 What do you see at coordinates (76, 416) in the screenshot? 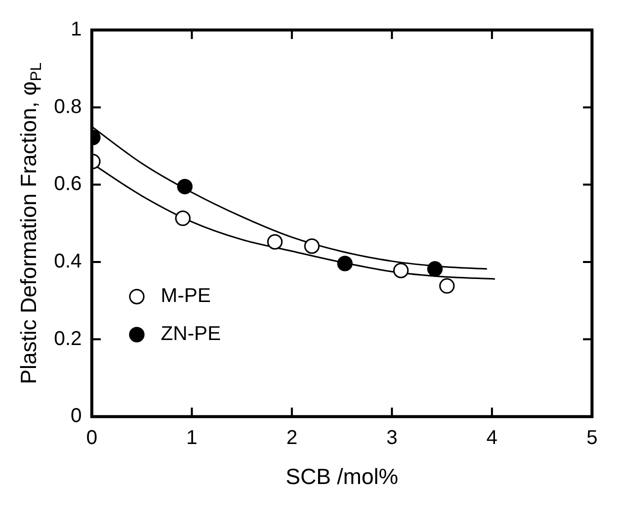
I see `y-tick-label: 0` at bounding box center [76, 416].